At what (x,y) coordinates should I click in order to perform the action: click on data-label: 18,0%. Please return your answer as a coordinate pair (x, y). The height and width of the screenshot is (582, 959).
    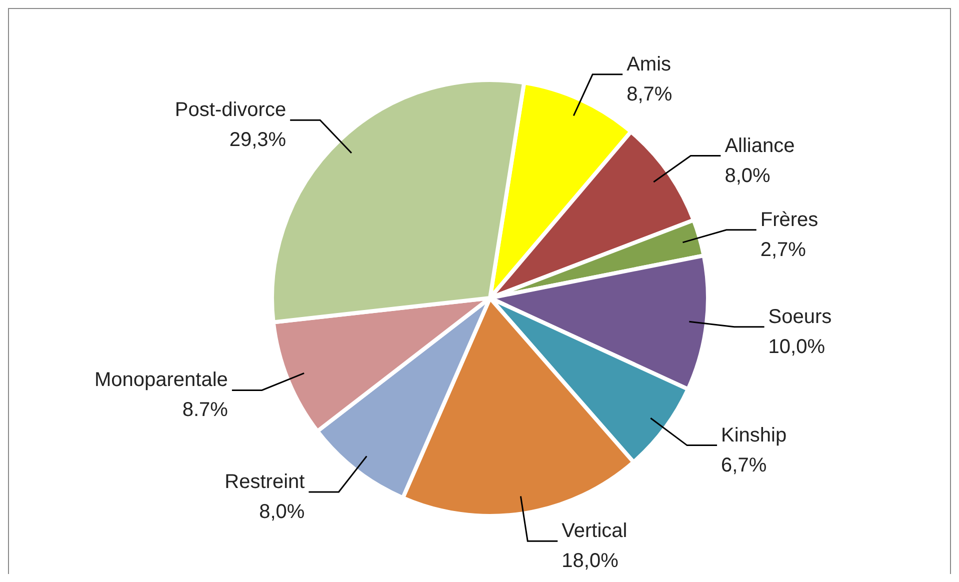
    Looking at the image, I should click on (590, 561).